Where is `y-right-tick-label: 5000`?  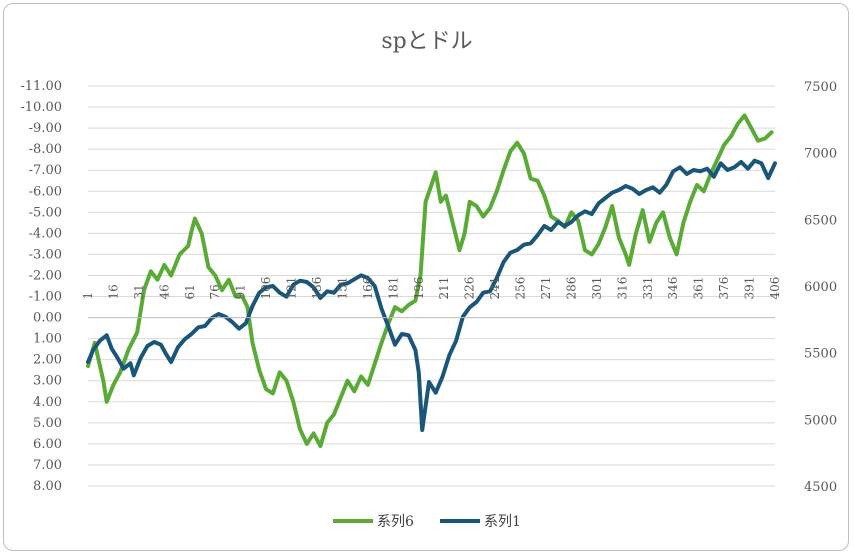
y-right-tick-label: 5000 is located at coordinates (820, 420).